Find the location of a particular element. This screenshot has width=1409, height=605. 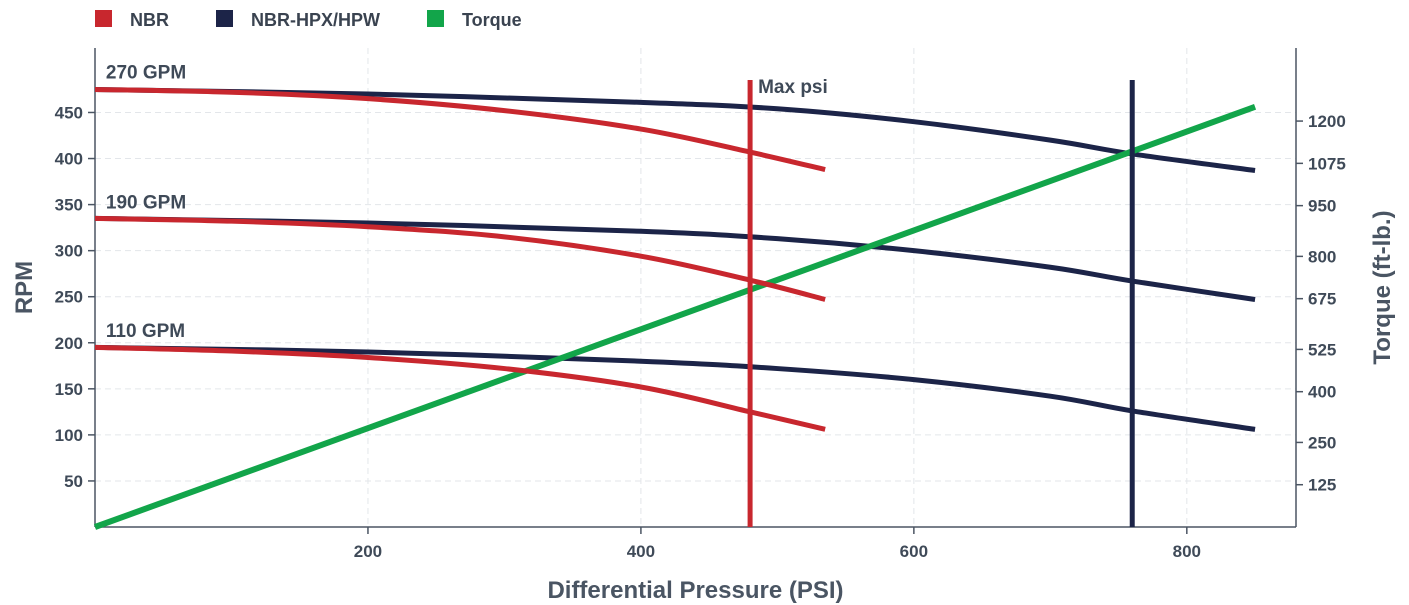

y-tick-label: 150 is located at coordinates (69, 389).